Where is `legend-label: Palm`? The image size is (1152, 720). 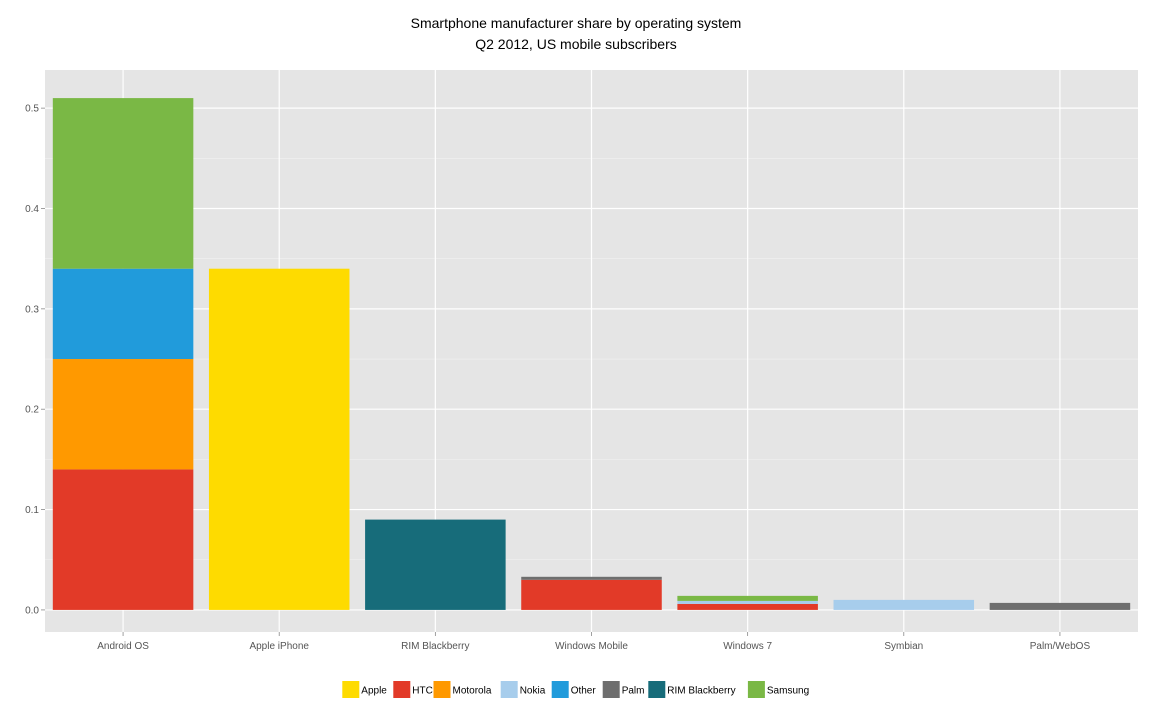
legend-label: Palm is located at coordinates (633, 691).